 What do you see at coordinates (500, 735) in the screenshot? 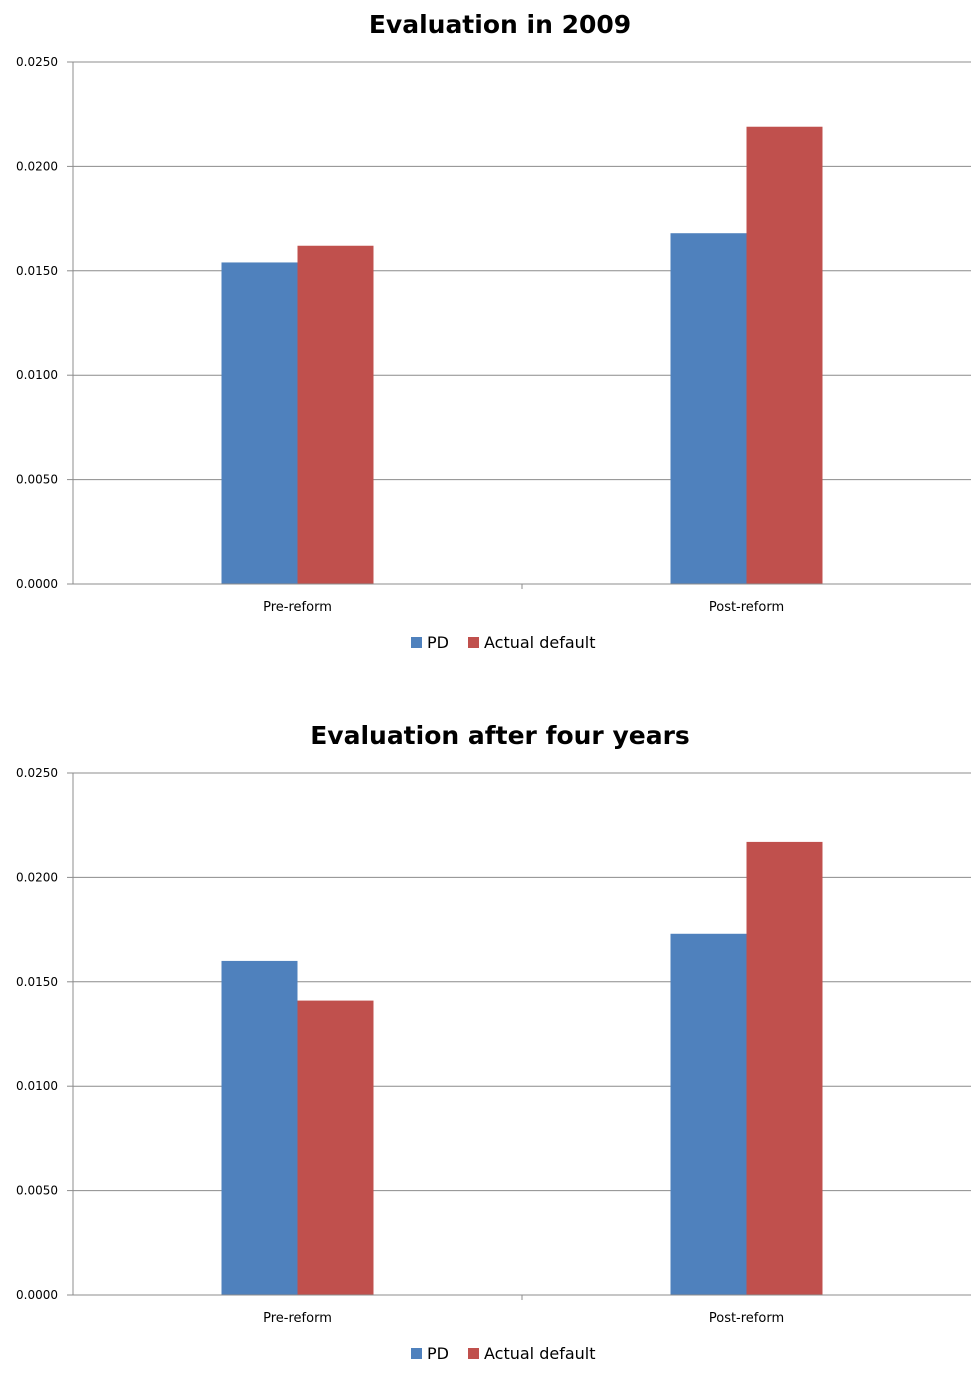
I see `chart-title: Evaluation after four years` at bounding box center [500, 735].